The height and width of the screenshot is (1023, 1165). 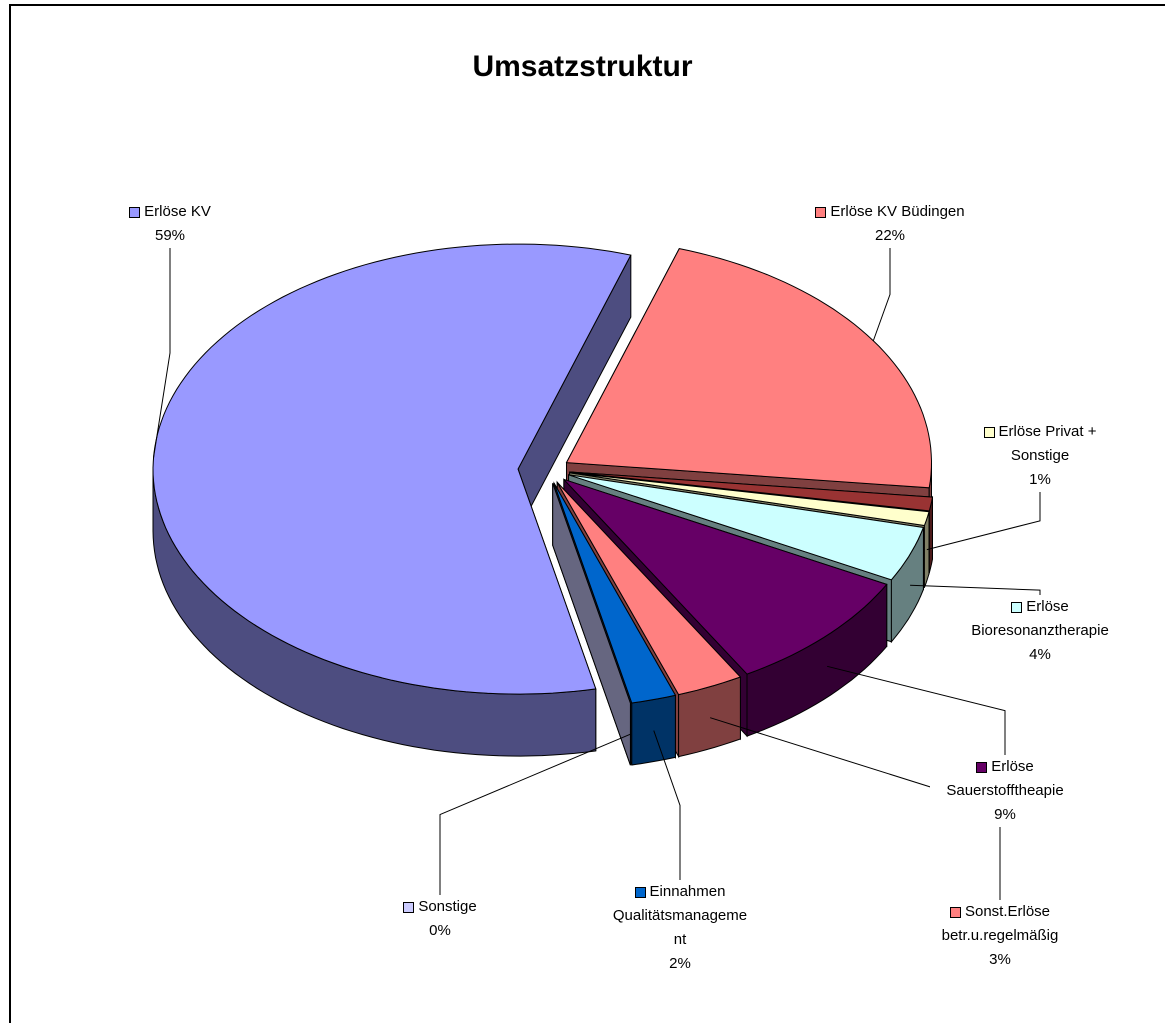 I want to click on label-name: Erlöse Sauerstofftheapie, so click(x=1005, y=778).